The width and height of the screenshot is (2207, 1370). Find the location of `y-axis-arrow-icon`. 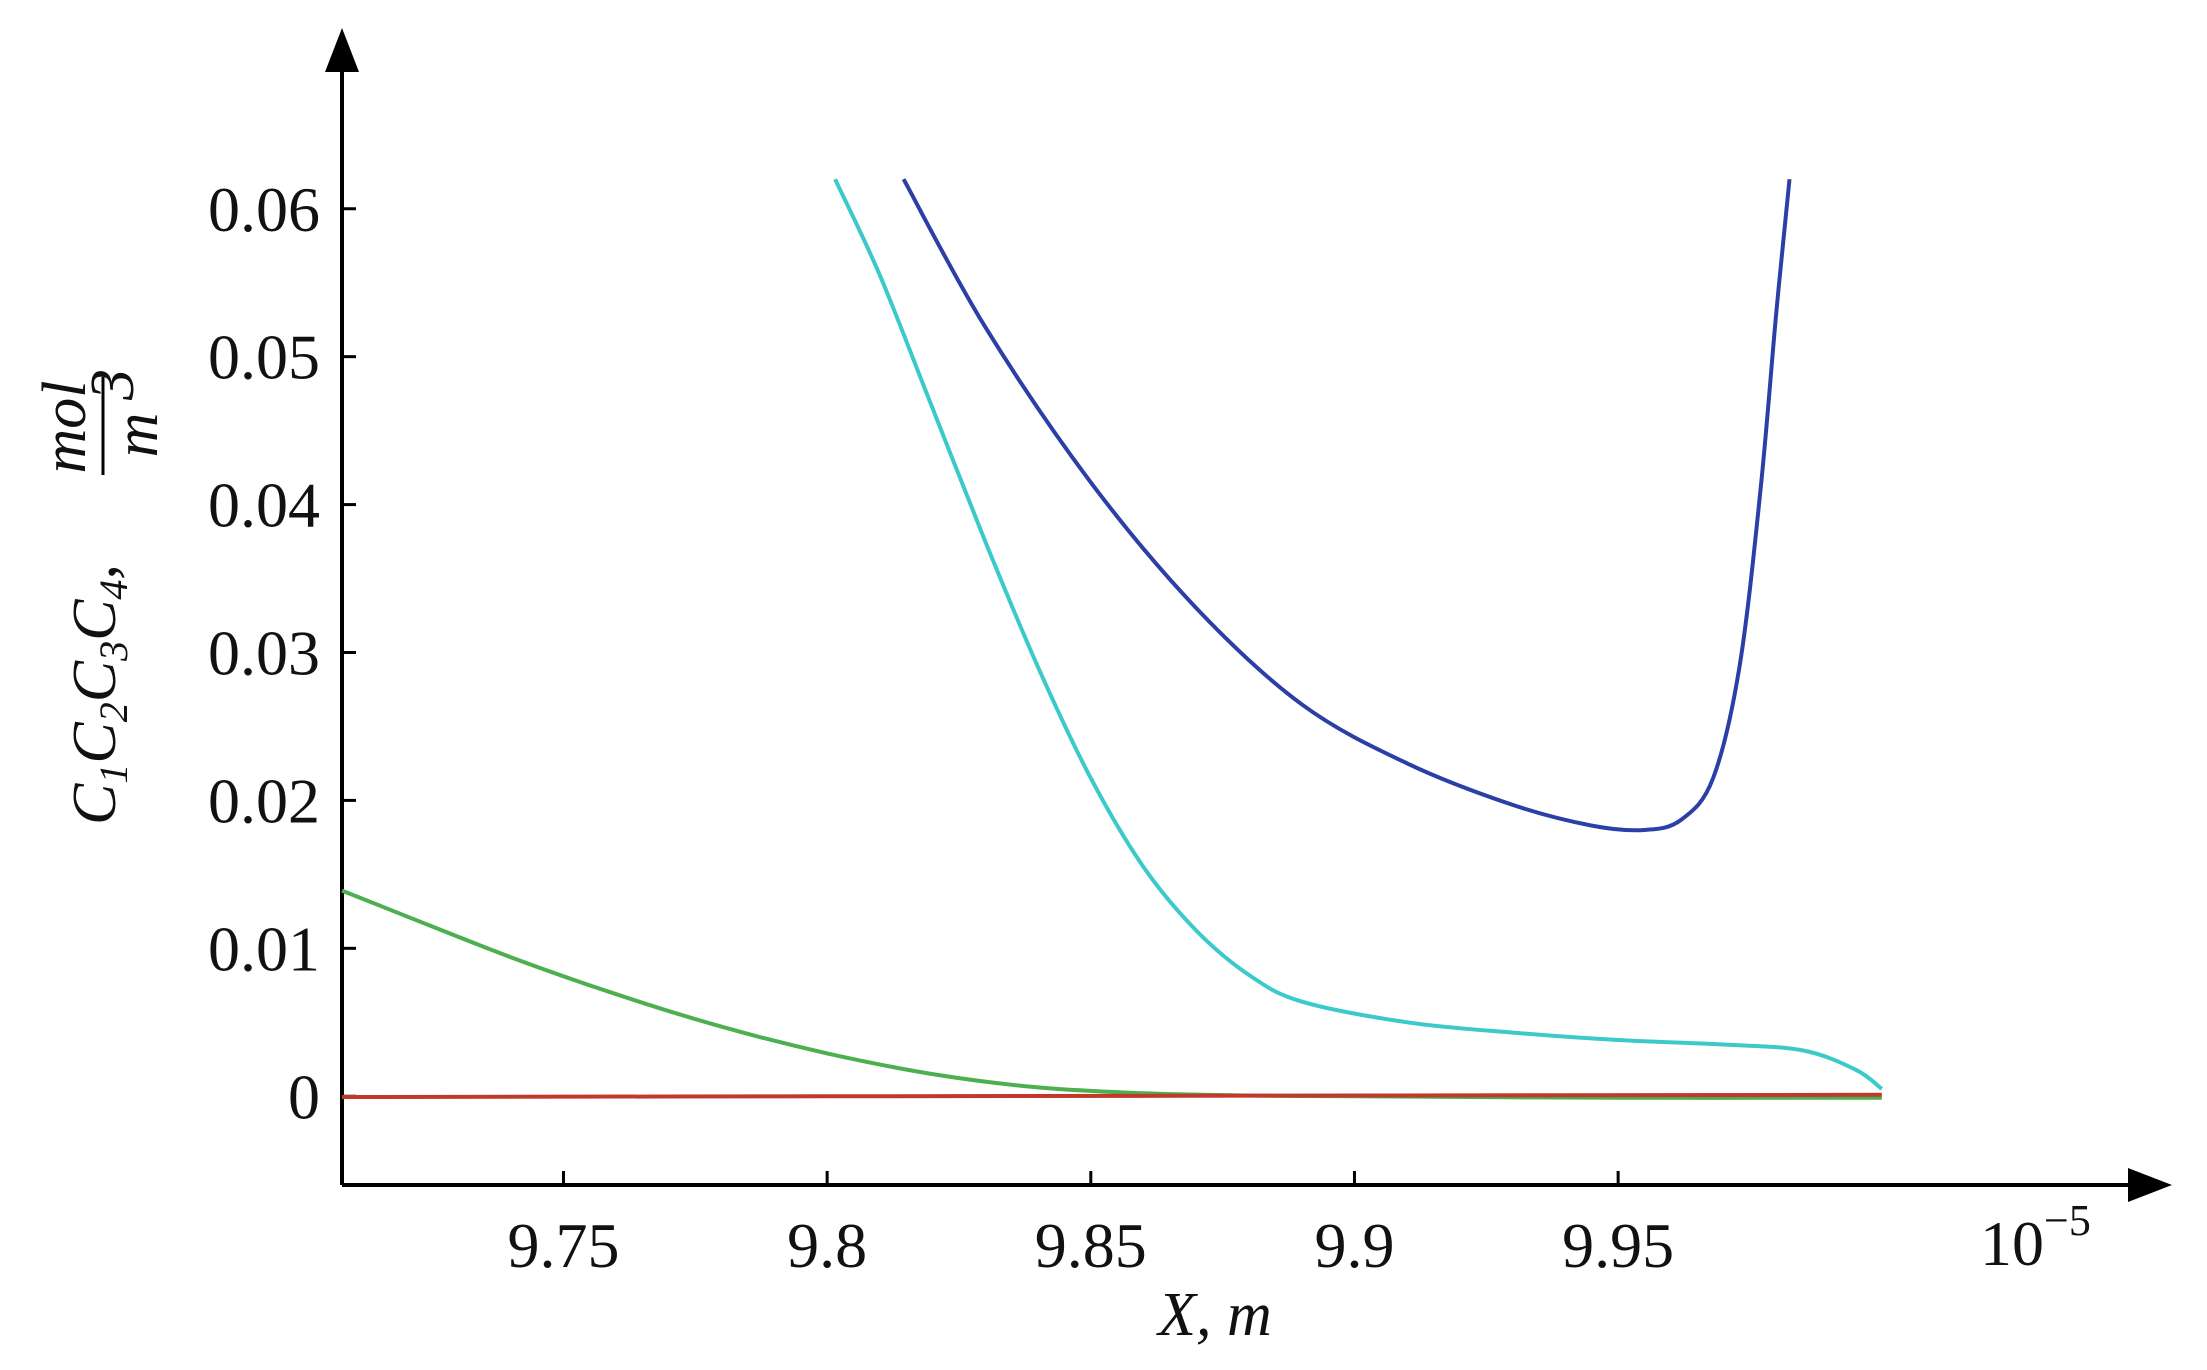

y-axis-arrow-icon is located at coordinates (342, 50).